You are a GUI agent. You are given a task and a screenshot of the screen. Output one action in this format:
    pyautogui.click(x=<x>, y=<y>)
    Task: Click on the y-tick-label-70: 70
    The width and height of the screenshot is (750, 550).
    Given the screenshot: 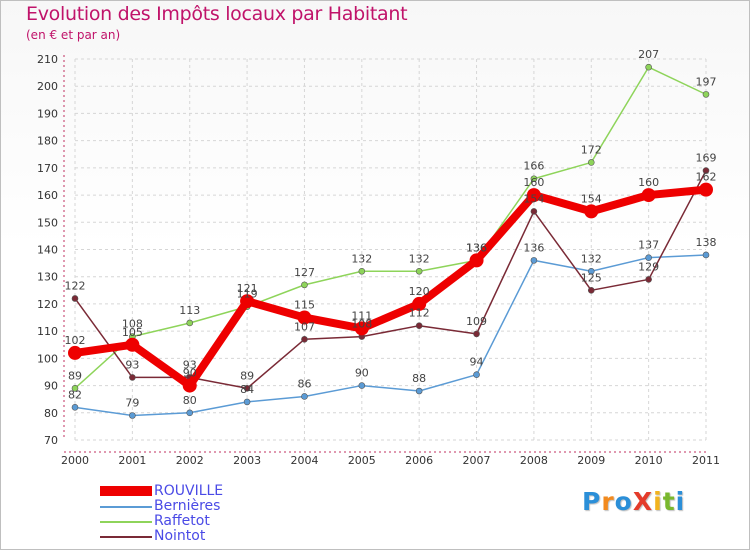 What is the action you would take?
    pyautogui.click(x=51, y=440)
    